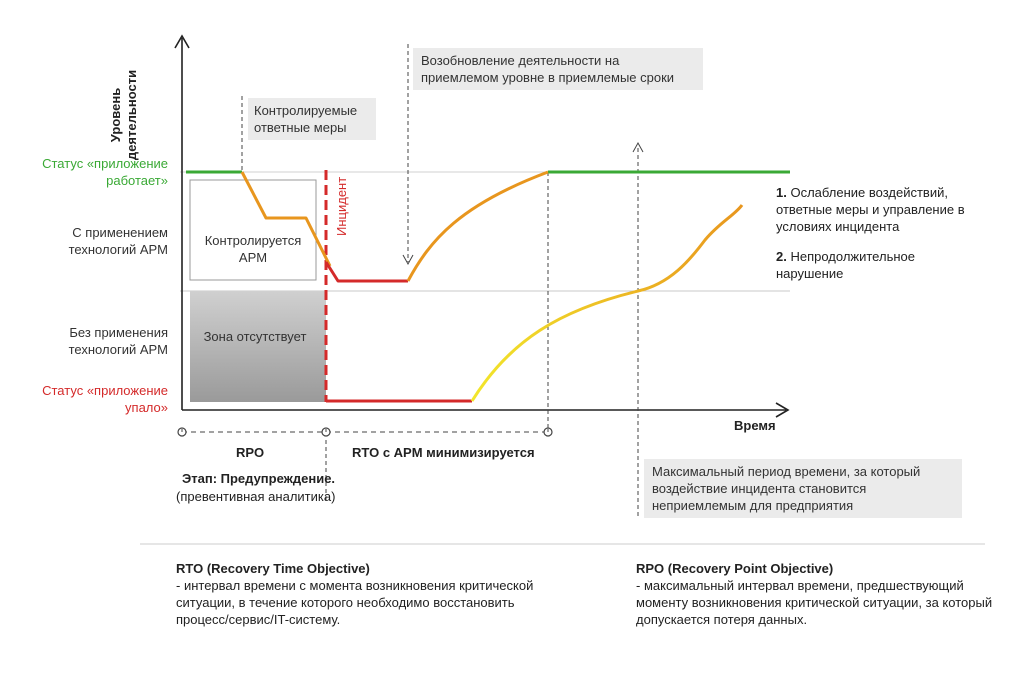 Image resolution: width=1024 pixels, height=674 pixels. I want to click on incident-label: Инцидент, so click(341, 206).